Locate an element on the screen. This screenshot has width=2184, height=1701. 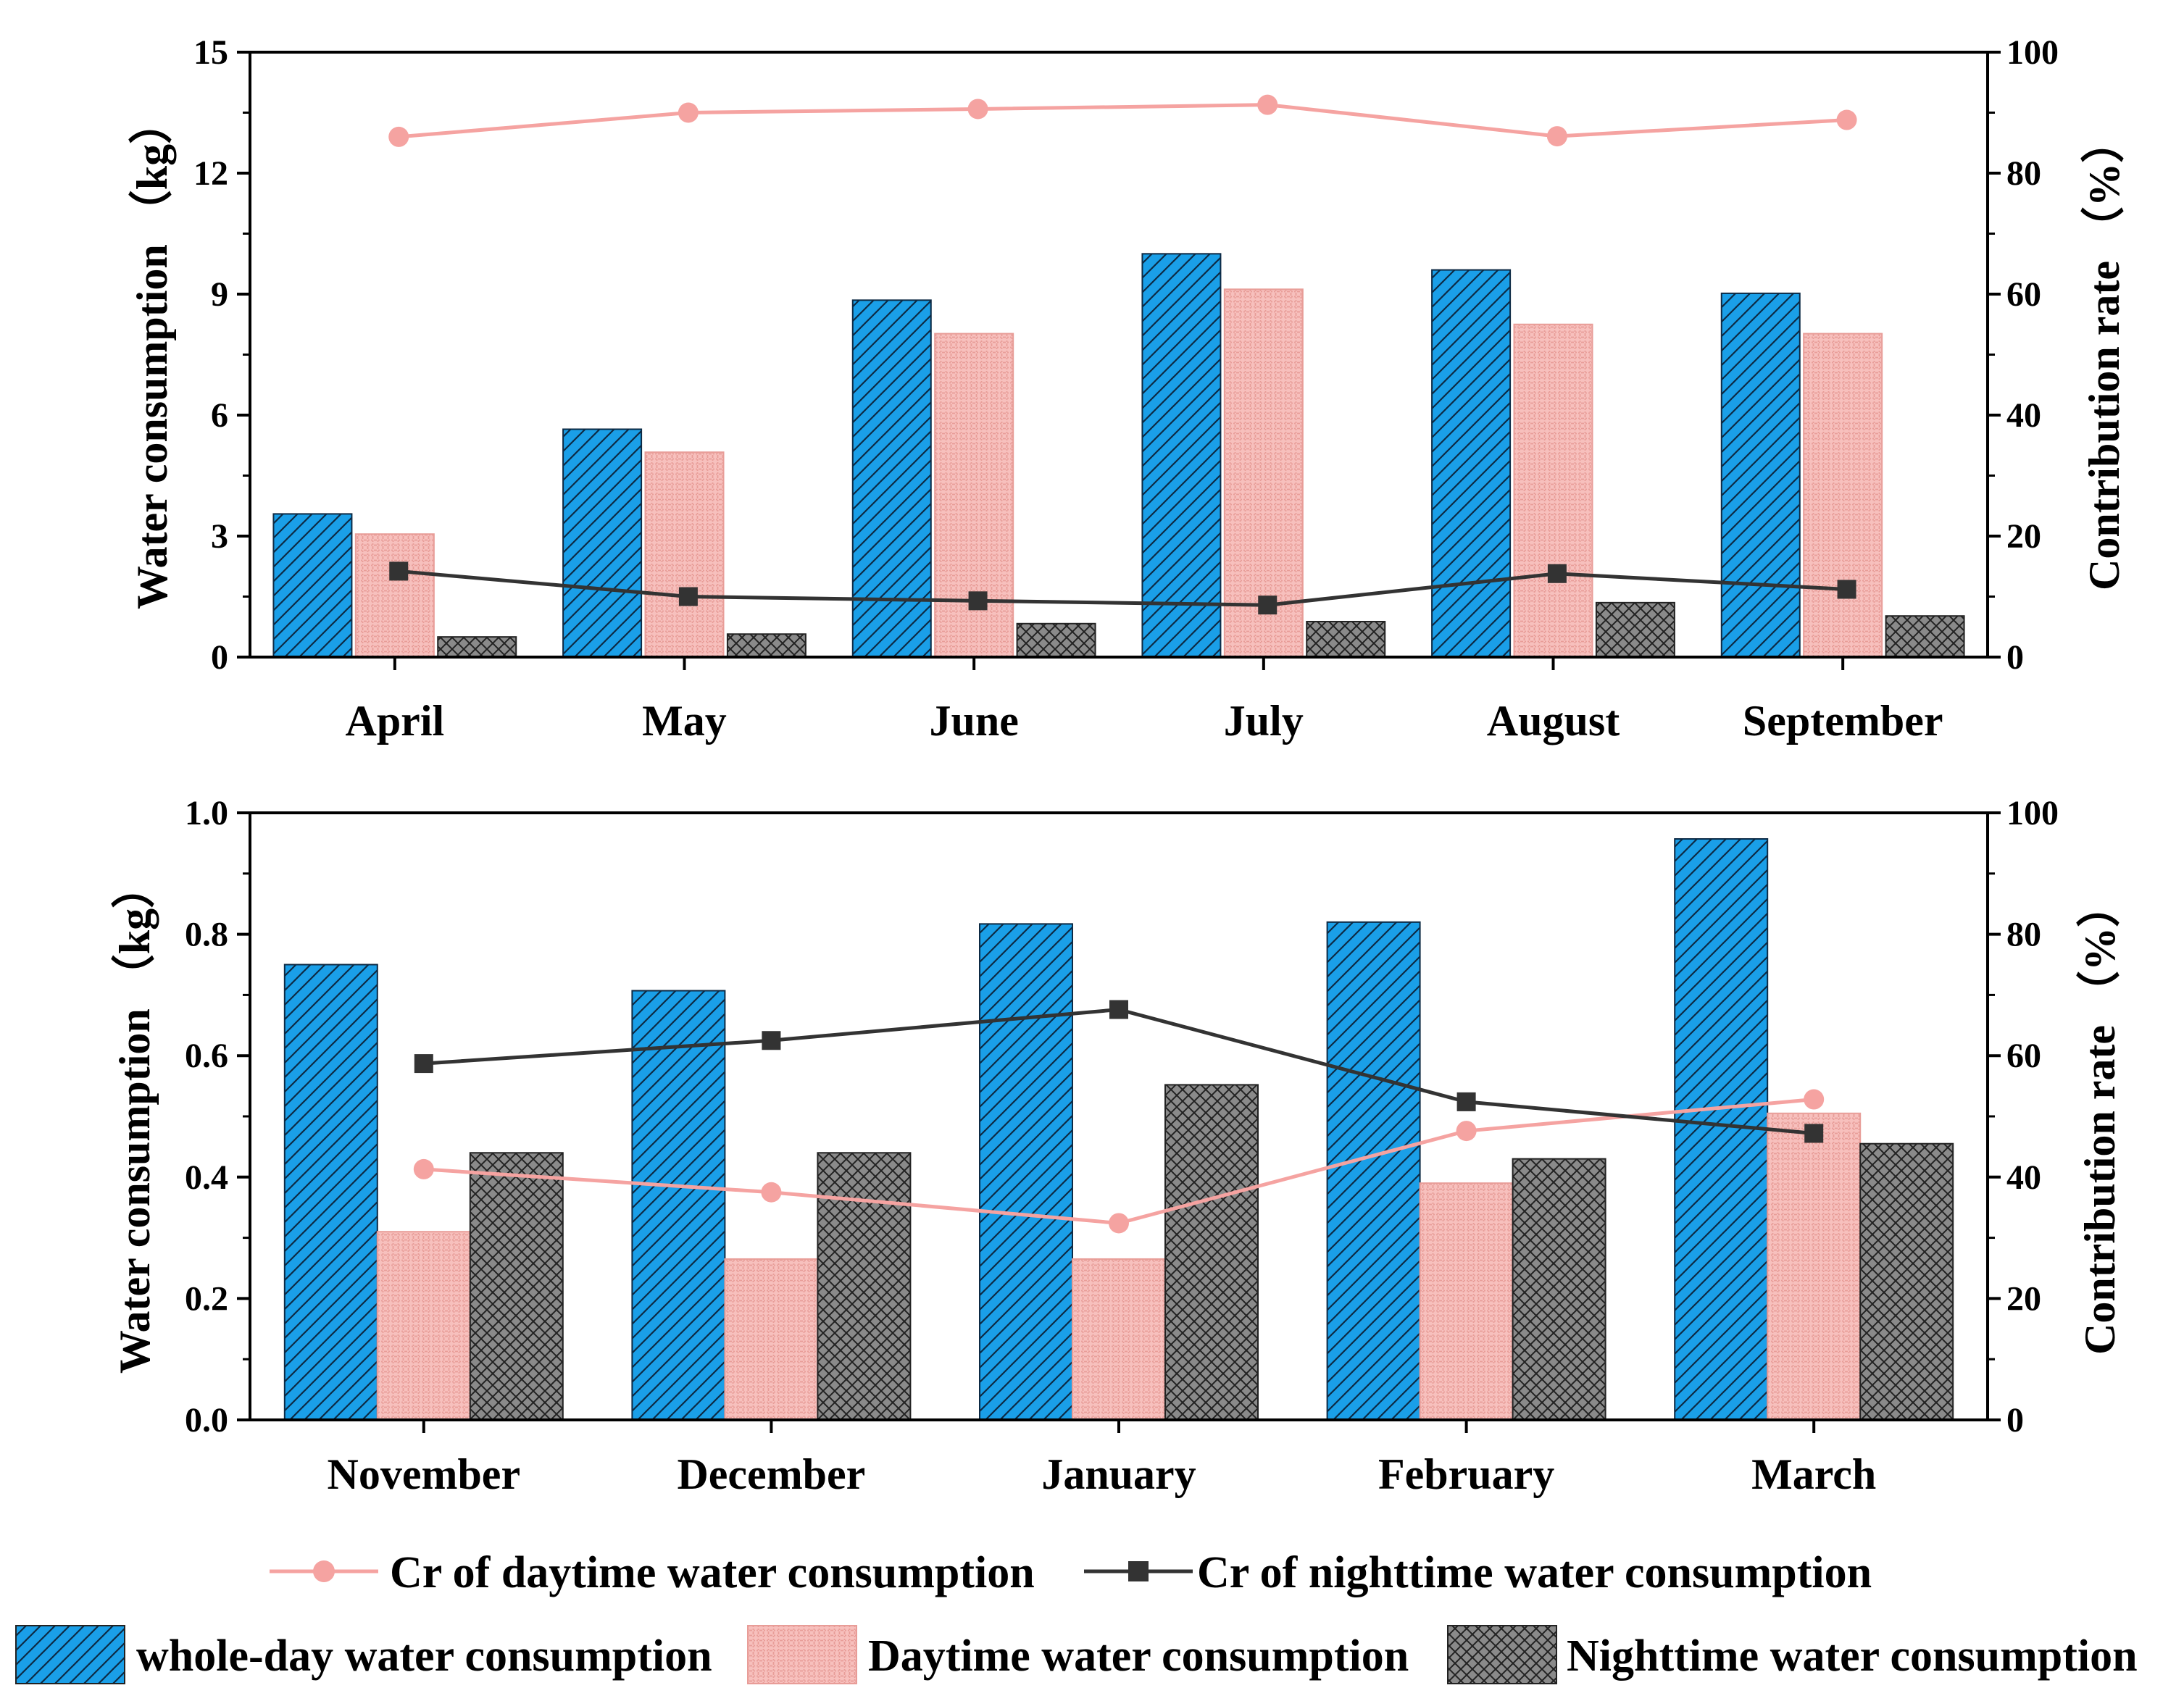
left-tick-label: 0.4 is located at coordinates (206, 1177).